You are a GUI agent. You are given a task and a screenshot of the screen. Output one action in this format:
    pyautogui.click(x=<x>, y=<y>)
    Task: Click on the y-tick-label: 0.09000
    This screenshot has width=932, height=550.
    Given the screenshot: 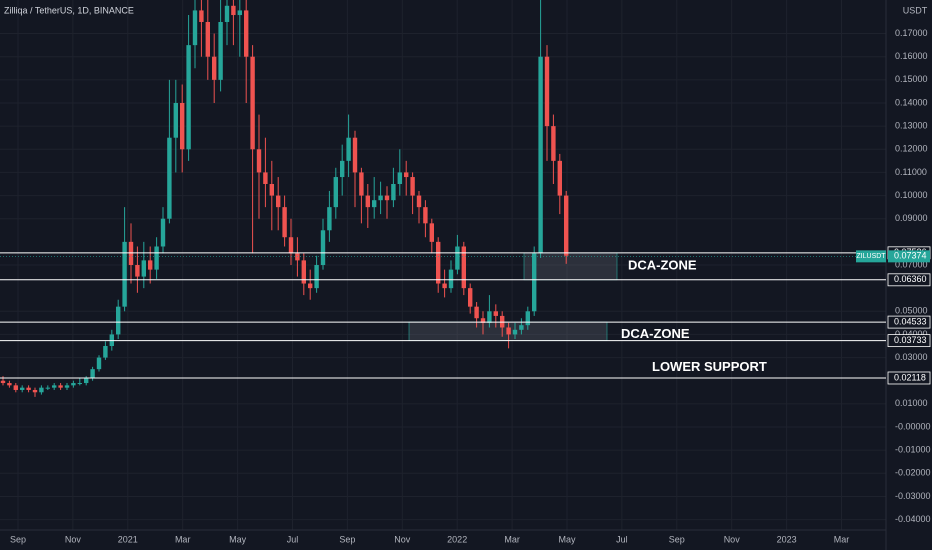 What is the action you would take?
    pyautogui.click(x=911, y=218)
    